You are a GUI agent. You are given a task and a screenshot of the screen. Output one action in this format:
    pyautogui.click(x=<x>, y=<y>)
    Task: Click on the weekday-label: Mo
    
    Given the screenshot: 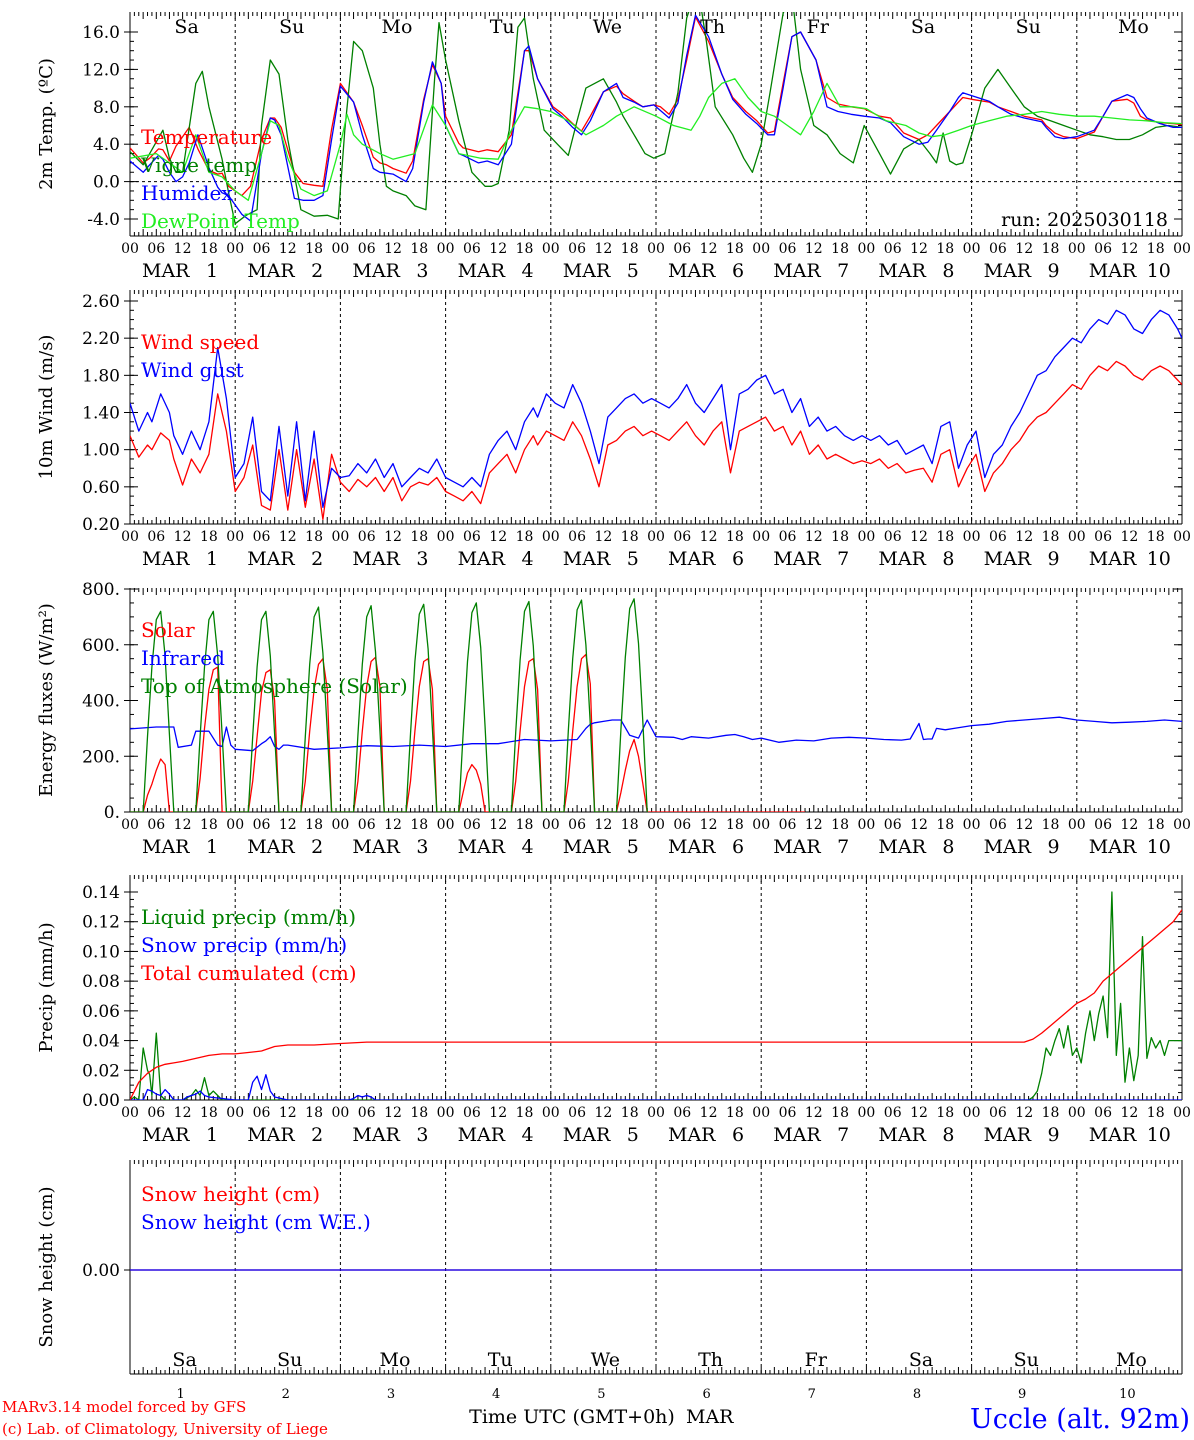 What is the action you would take?
    pyautogui.click(x=1133, y=27)
    